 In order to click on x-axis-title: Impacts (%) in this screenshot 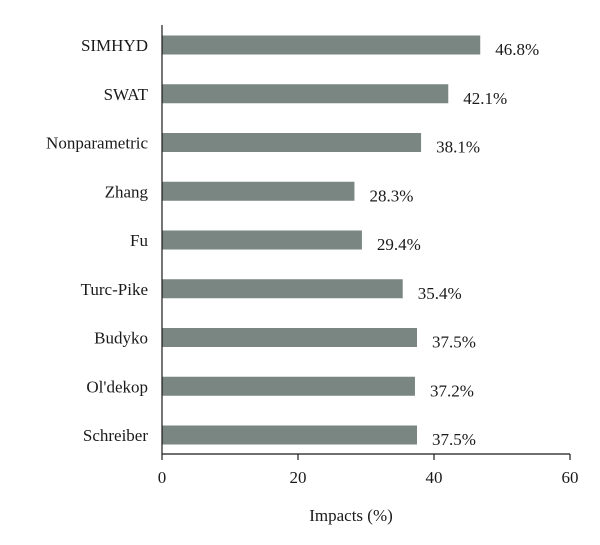, I will do `click(351, 515)`.